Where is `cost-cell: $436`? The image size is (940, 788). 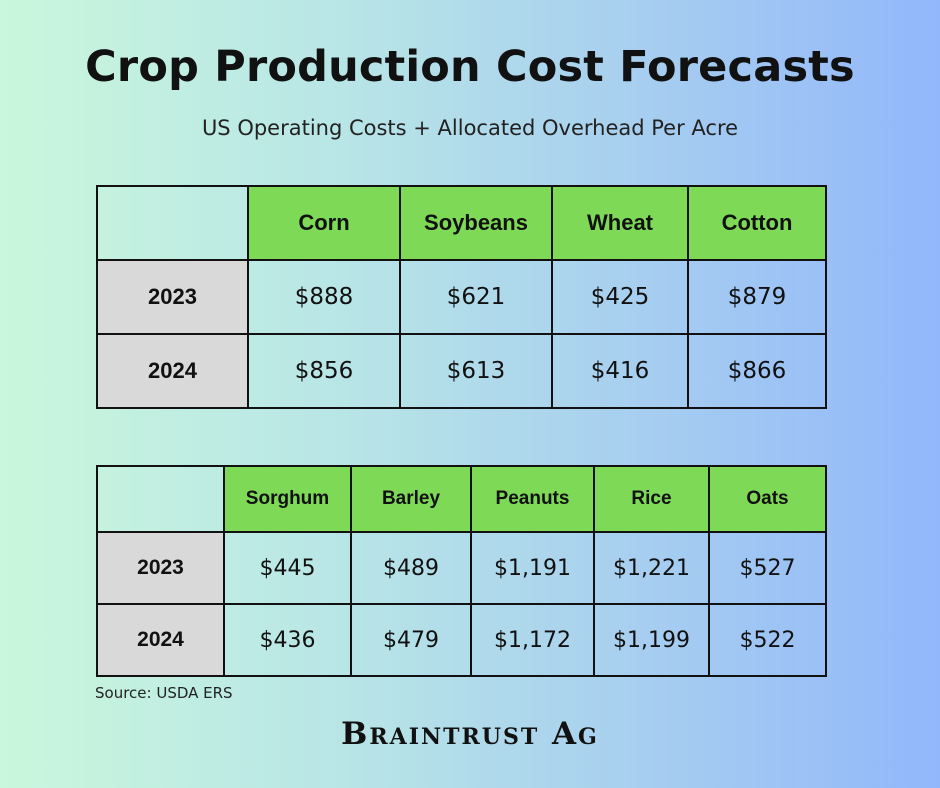
cost-cell: $436 is located at coordinates (287, 640).